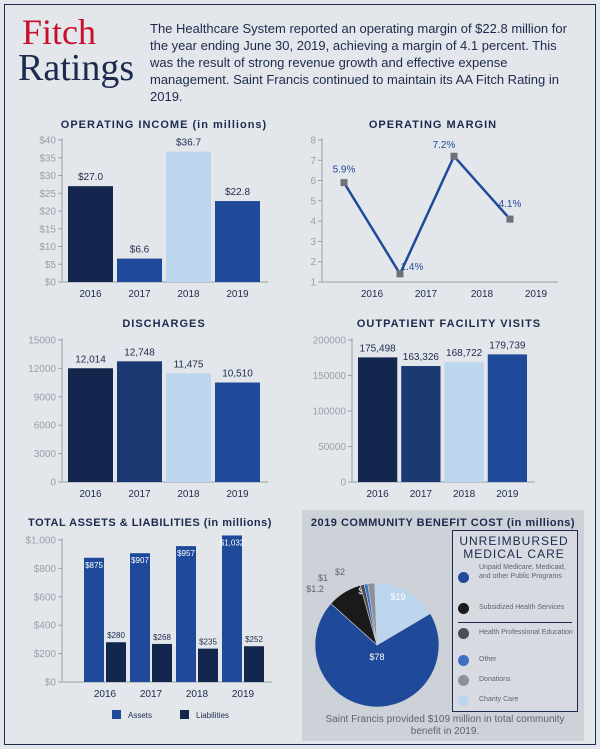 The height and width of the screenshot is (749, 600). I want to click on assets-liabilities-ytick-label: $200, so click(45, 654).